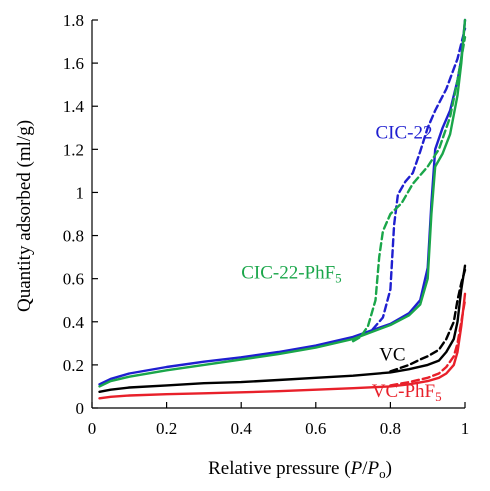 This screenshot has width=490, height=491. I want to click on y-tick-label: 0.8, so click(73, 236).